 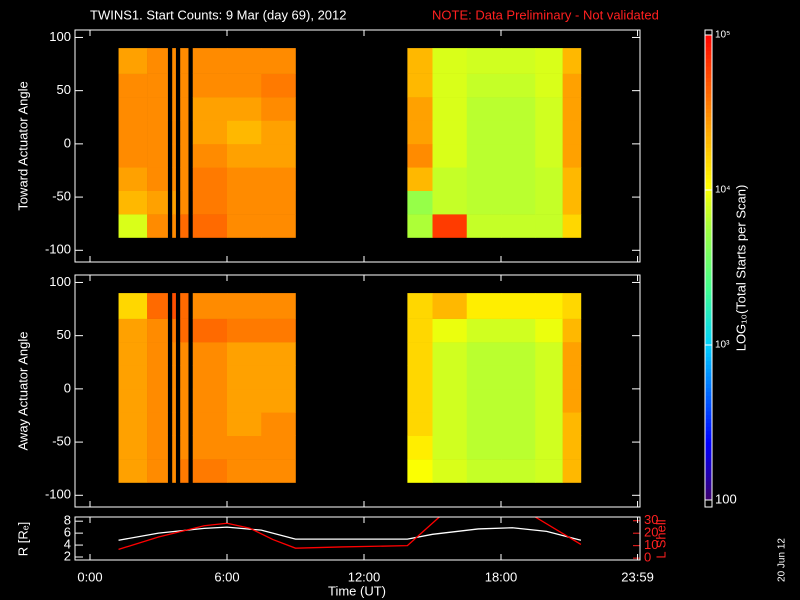 I want to click on y-tick-label: 0, so click(x=67, y=142).